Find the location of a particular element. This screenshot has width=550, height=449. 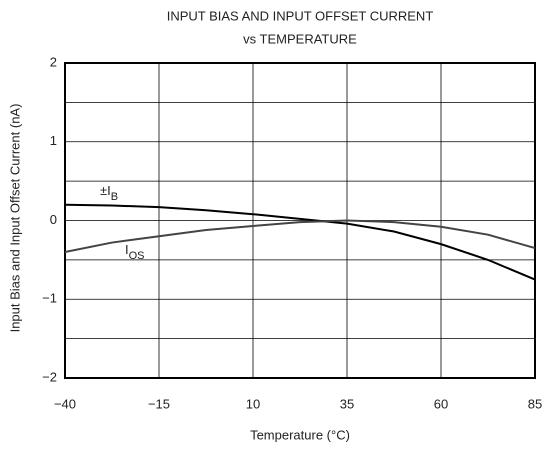

y-tick-label: −2 is located at coordinates (49, 376).